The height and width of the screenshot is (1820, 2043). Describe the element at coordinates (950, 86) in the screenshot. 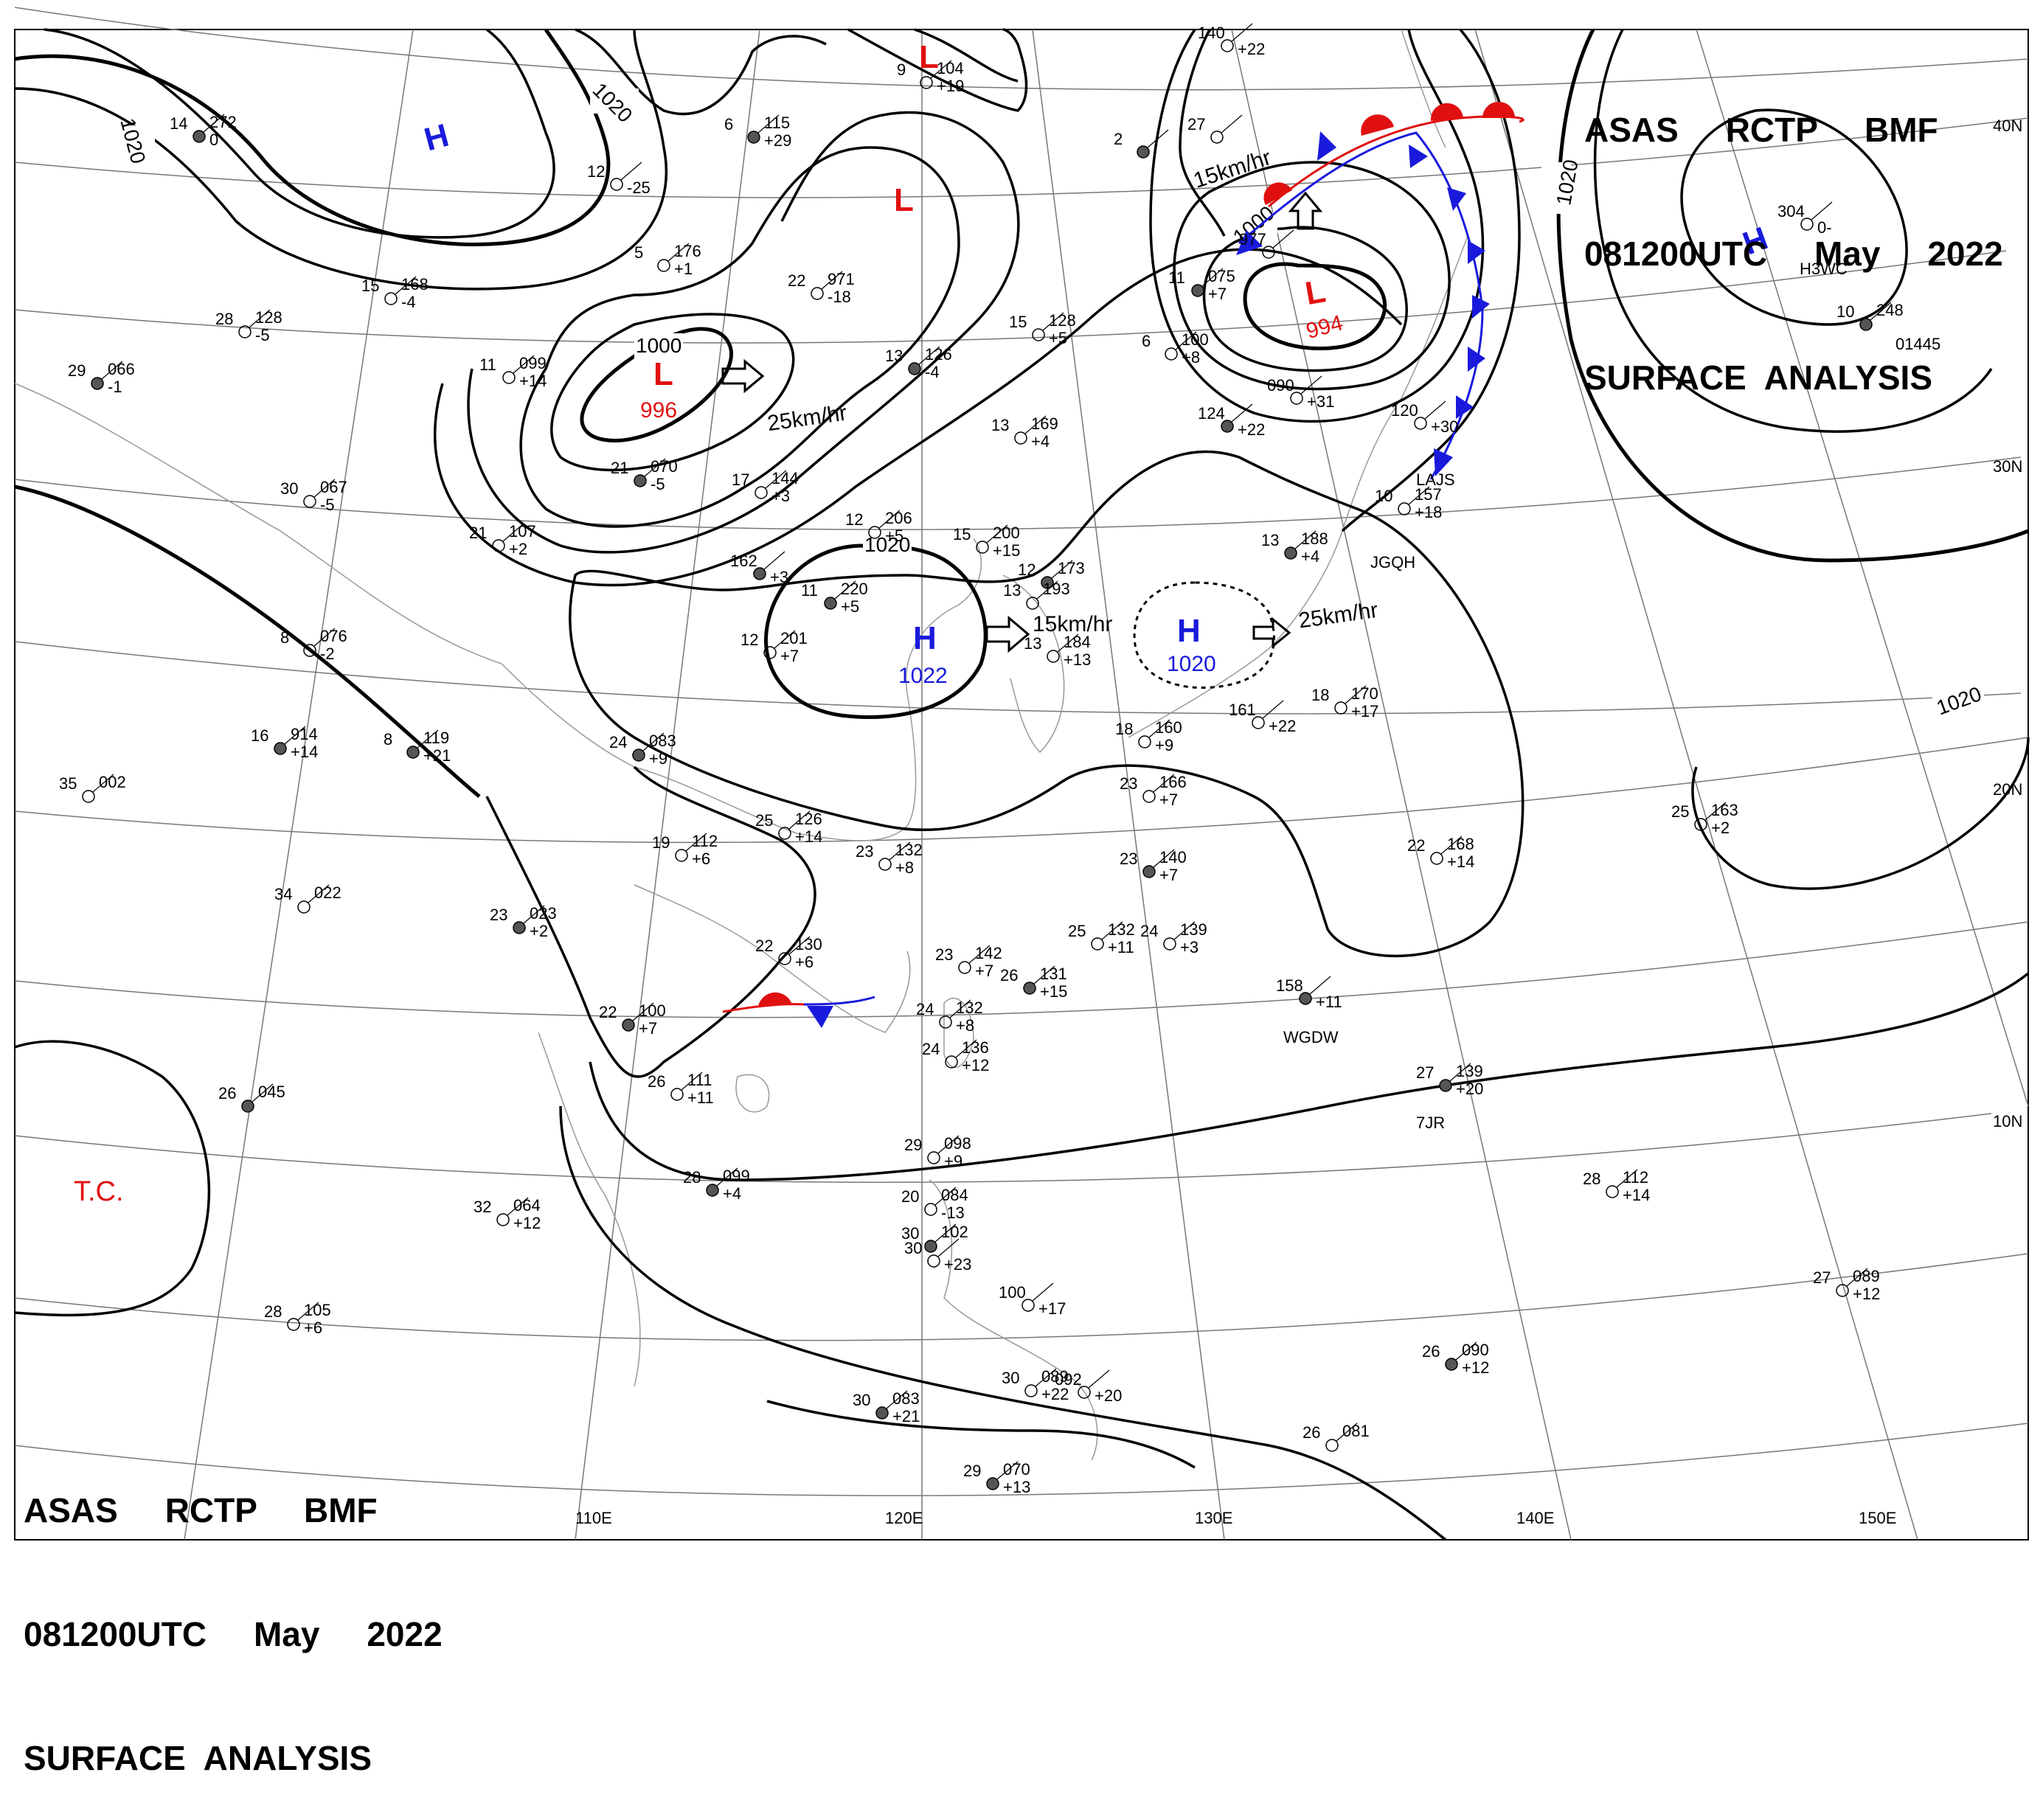

I see `station-pressure-tendency: +19` at that location.